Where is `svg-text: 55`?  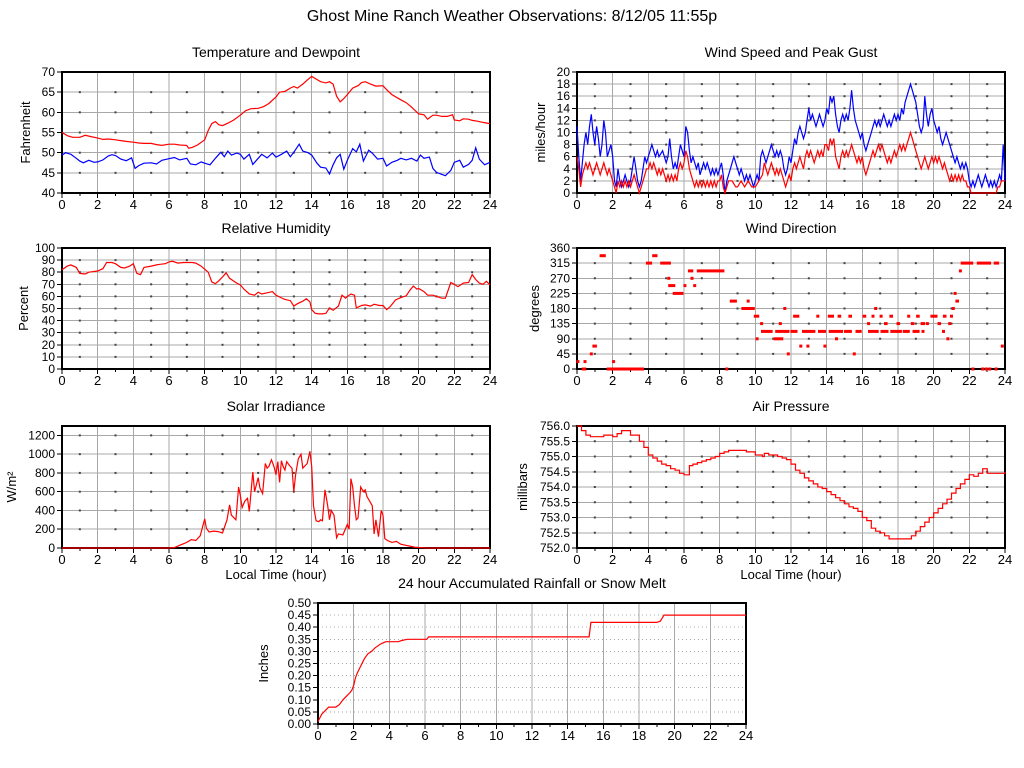
svg-text: 55 is located at coordinates (49, 133).